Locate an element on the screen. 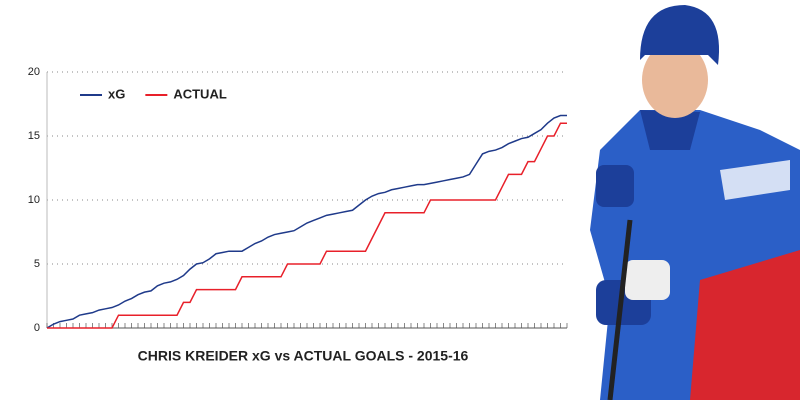 Image resolution: width=800 pixels, height=400 pixels. y-tick-label: 15 is located at coordinates (34, 136).